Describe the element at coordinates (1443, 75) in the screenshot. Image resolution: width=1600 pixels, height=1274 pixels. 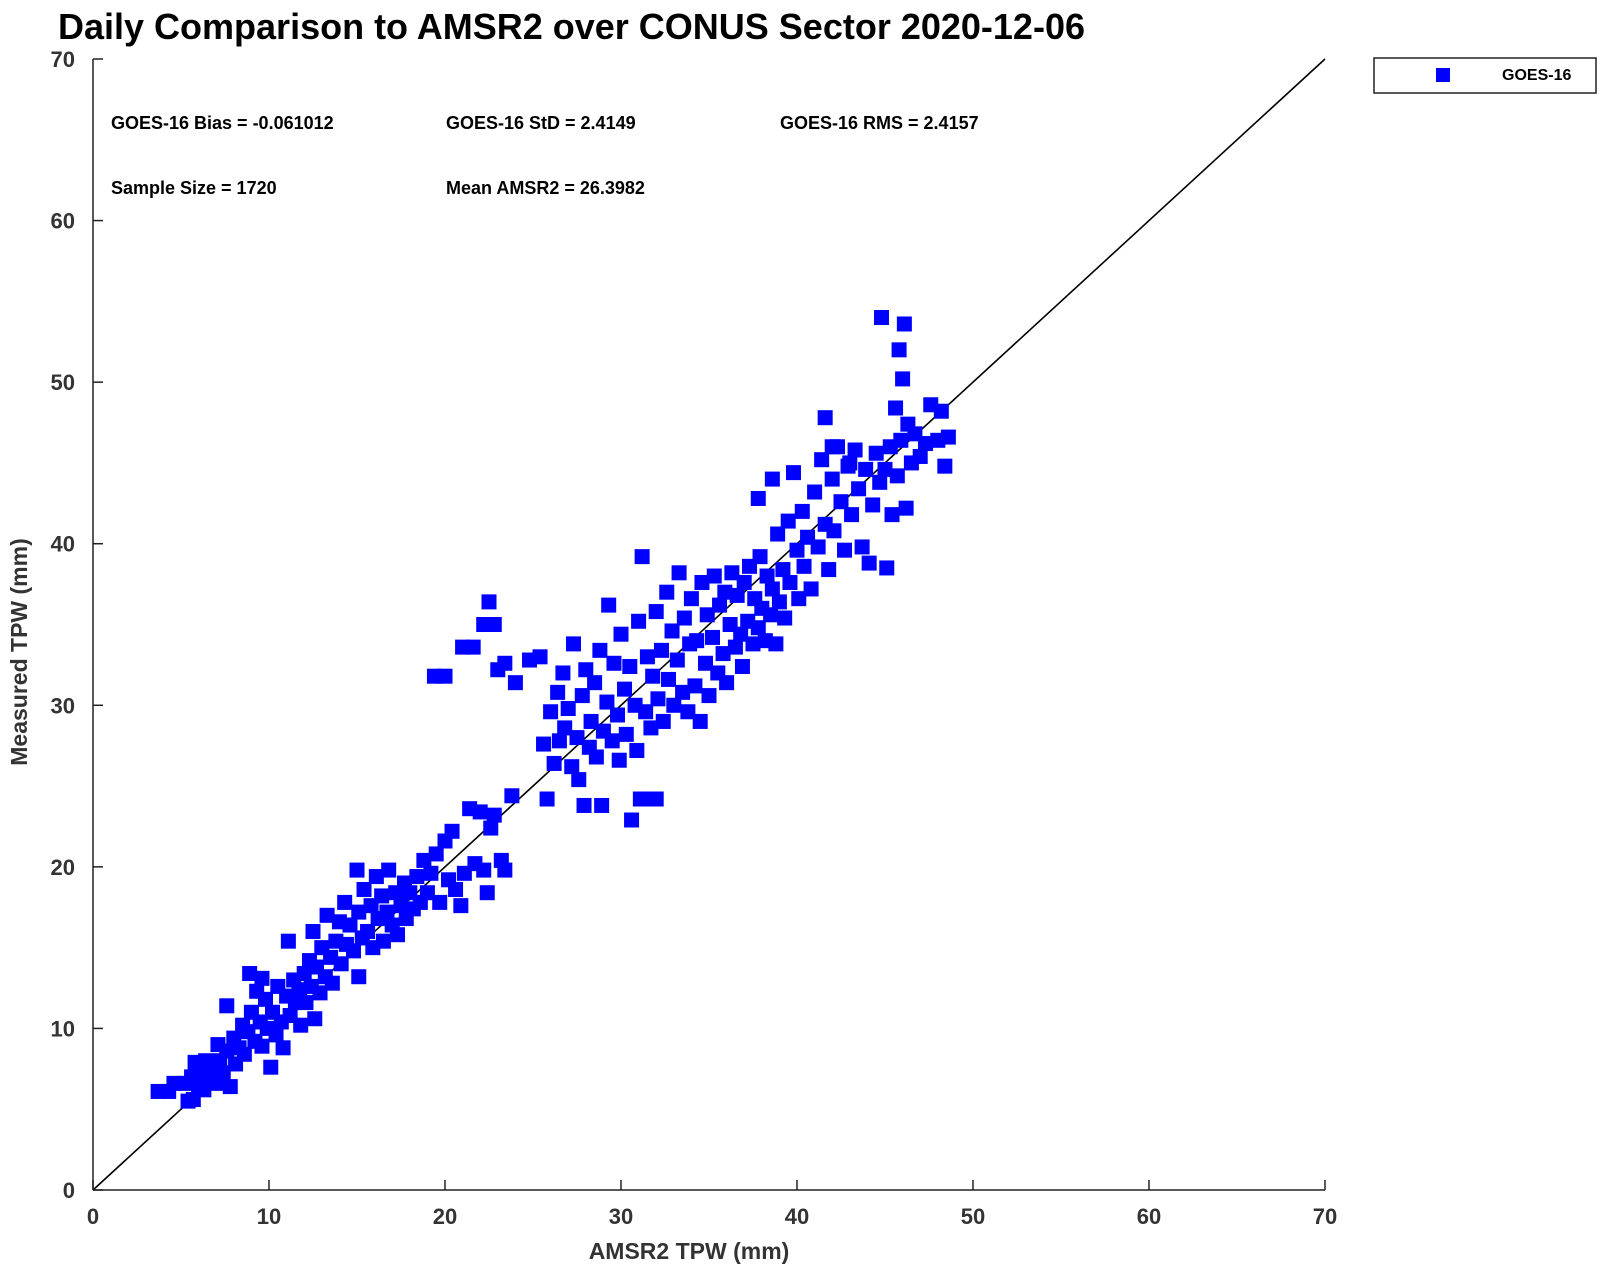
I see `legend-marker-goes16` at that location.